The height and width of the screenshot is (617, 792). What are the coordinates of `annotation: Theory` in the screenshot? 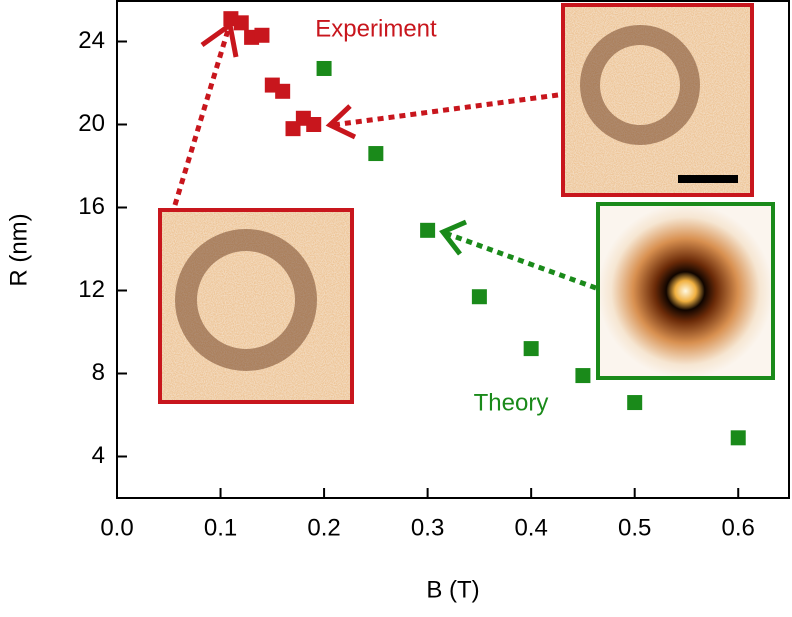 It's located at (511, 402).